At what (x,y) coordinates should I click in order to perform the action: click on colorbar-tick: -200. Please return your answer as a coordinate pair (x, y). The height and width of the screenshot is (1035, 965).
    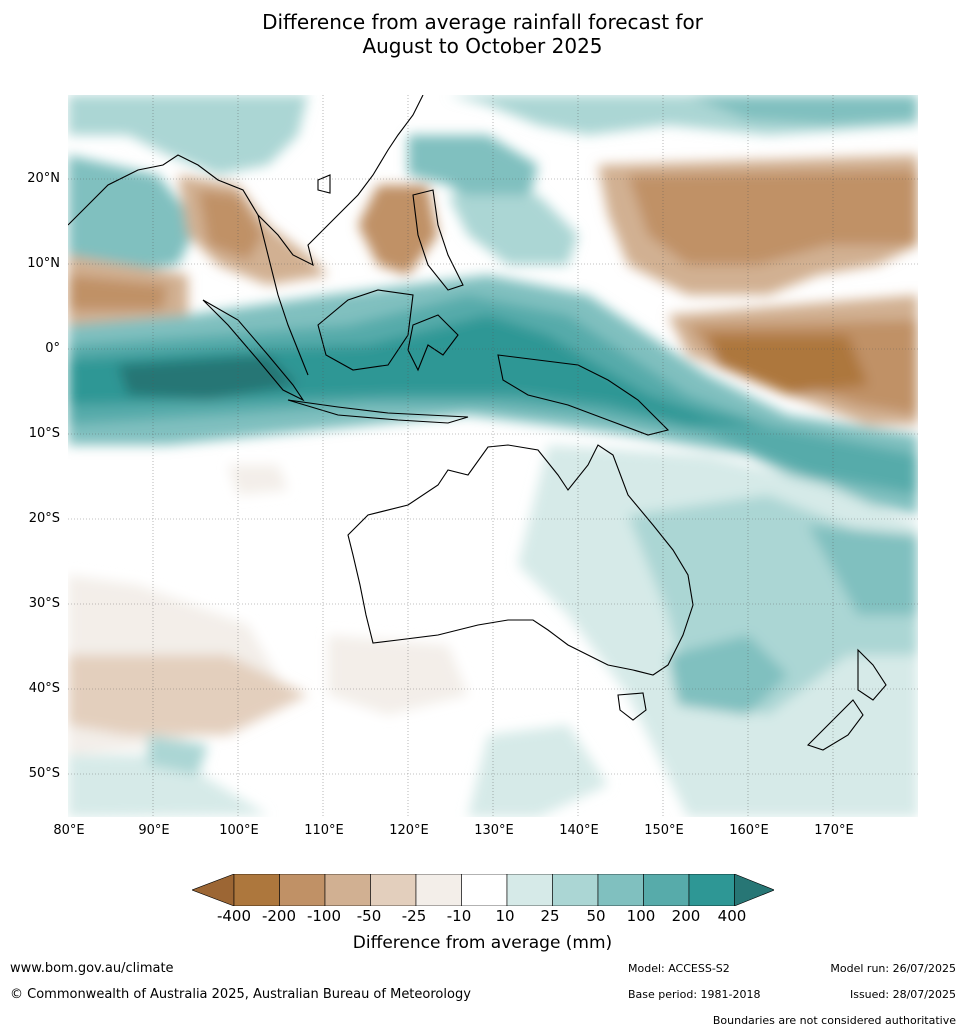
    Looking at the image, I should click on (279, 916).